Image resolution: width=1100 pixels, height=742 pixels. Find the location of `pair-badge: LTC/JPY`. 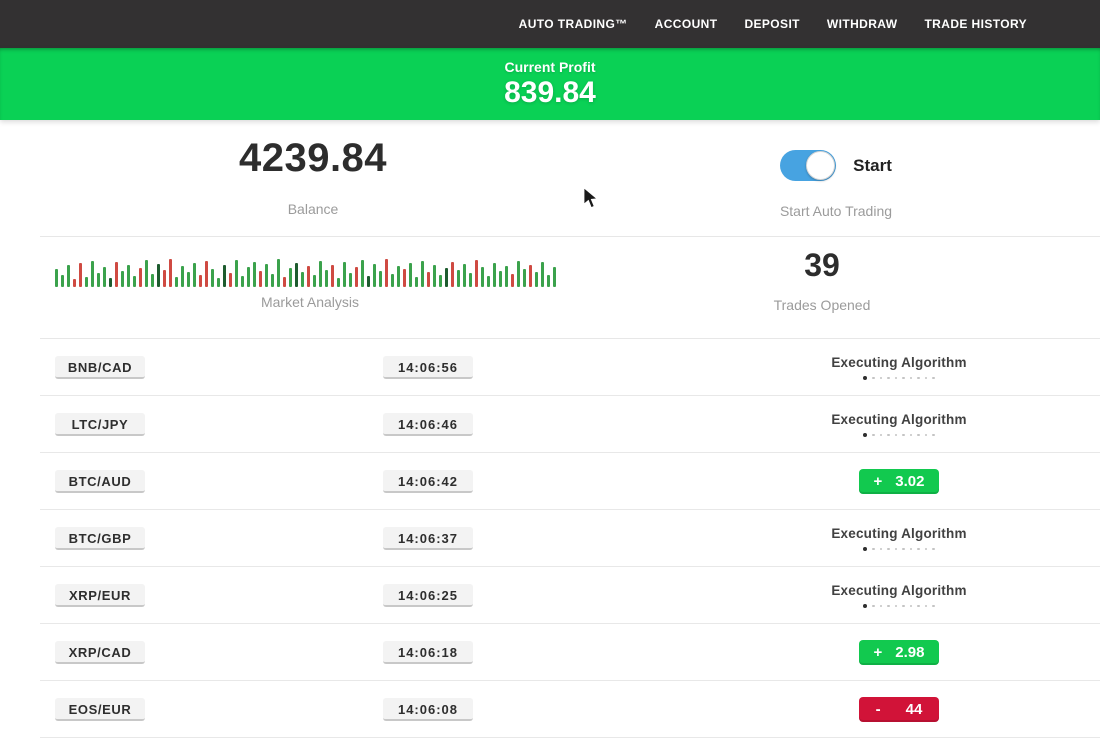

pair-badge: LTC/JPY is located at coordinates (100, 424).